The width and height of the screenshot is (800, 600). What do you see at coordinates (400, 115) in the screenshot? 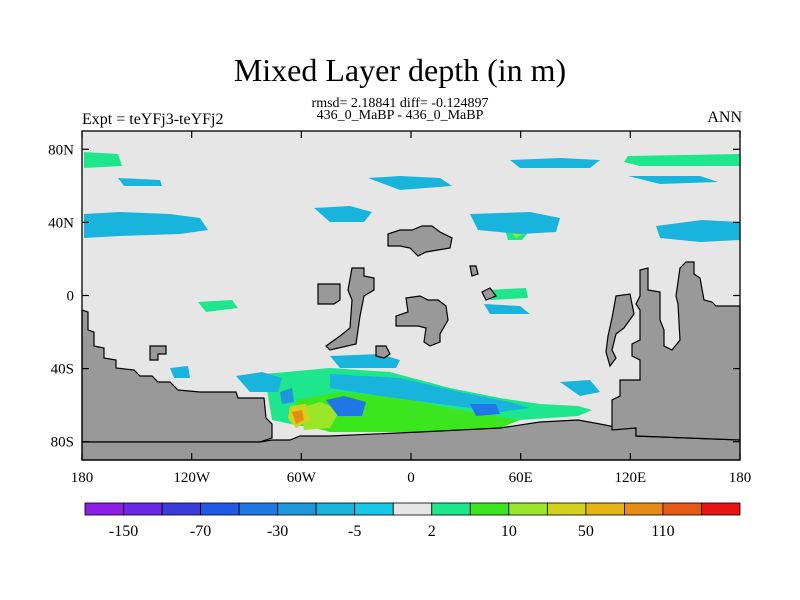
I see `period-line: 436_0_MaBP - 436_0_MaBP` at bounding box center [400, 115].